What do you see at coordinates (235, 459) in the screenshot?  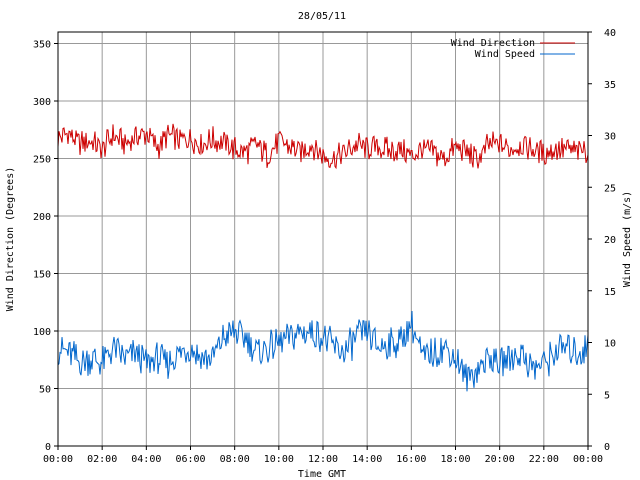 I see `x-tick-label: 08:00` at bounding box center [235, 459].